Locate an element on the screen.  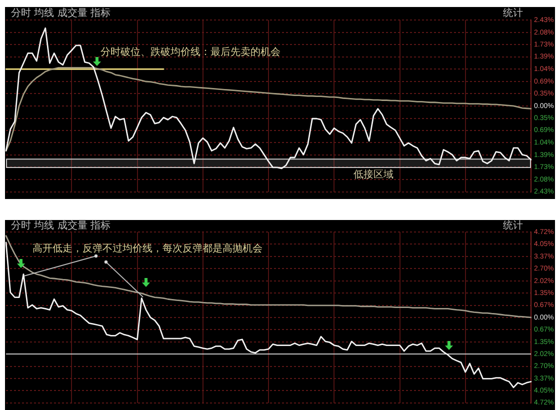
band-label: 低接区域 is located at coordinates (374, 174).